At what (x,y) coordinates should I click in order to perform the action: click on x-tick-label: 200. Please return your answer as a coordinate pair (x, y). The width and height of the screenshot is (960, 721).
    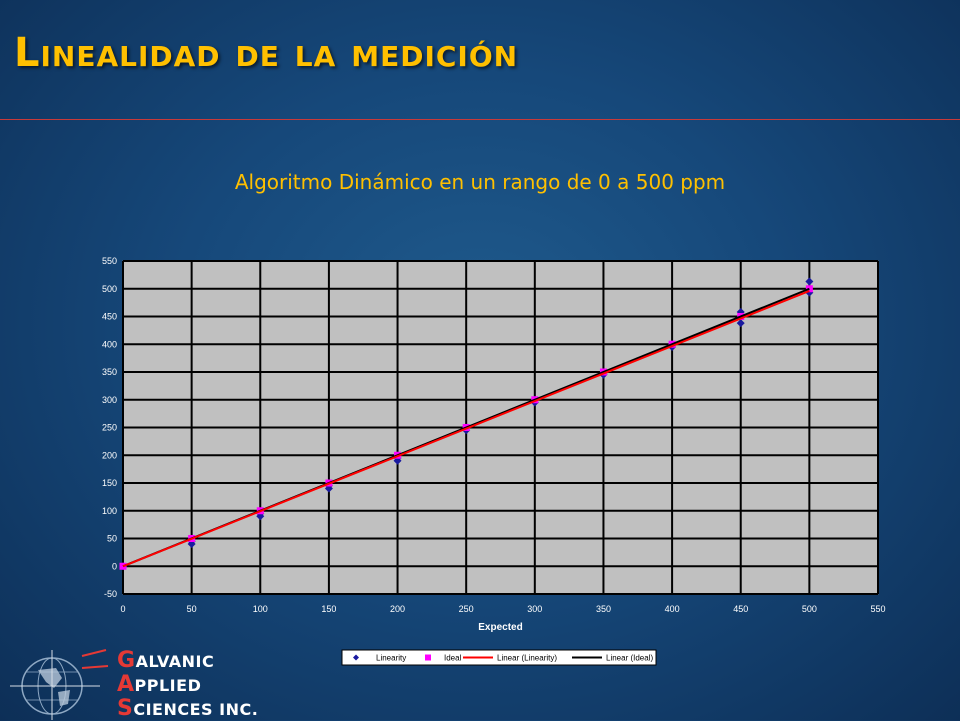
    Looking at the image, I should click on (397, 609).